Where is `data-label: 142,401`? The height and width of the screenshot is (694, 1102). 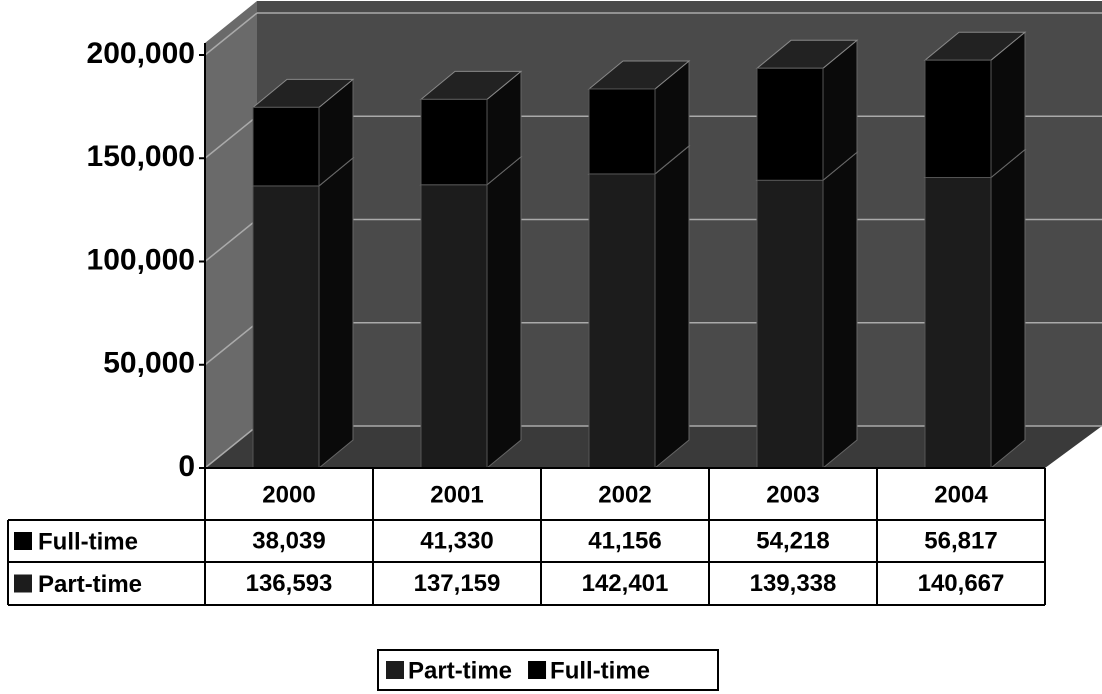 data-label: 142,401 is located at coordinates (625, 583).